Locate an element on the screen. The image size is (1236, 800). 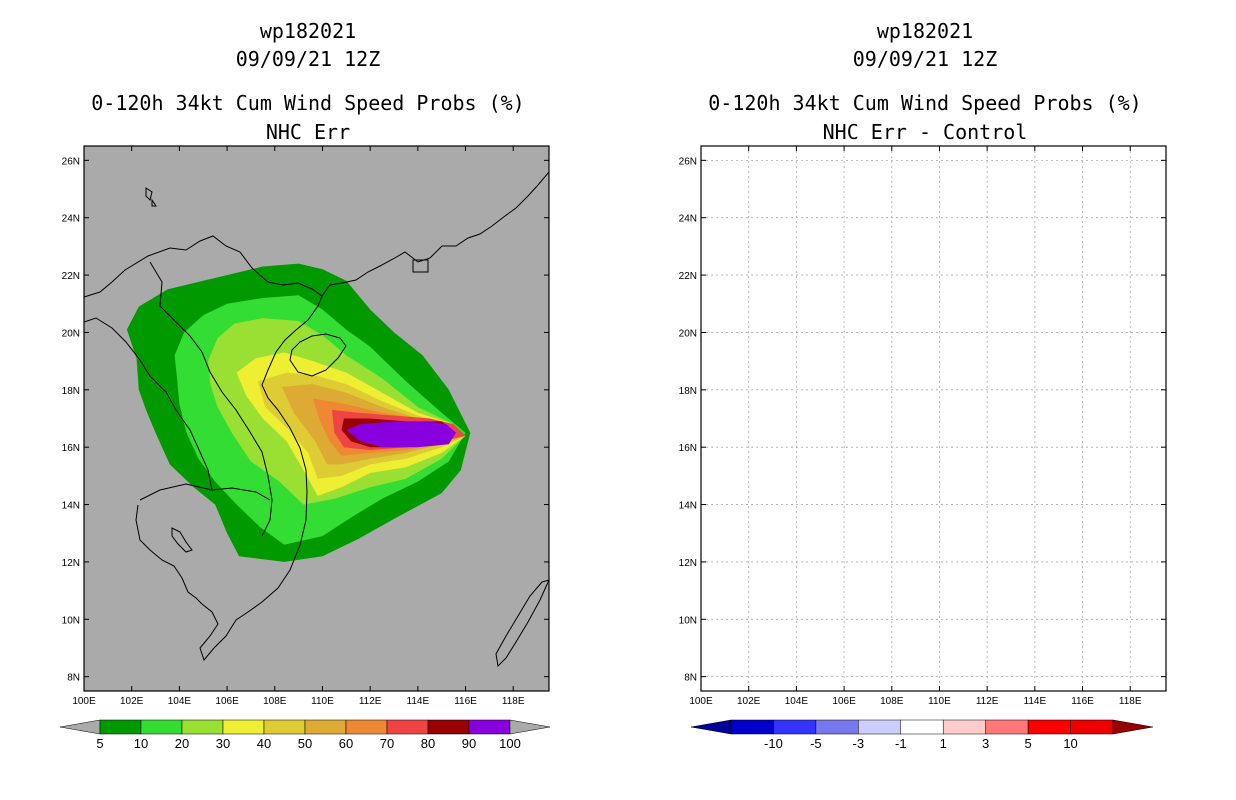
left-y-tick-label: 8N is located at coordinates (73, 678).